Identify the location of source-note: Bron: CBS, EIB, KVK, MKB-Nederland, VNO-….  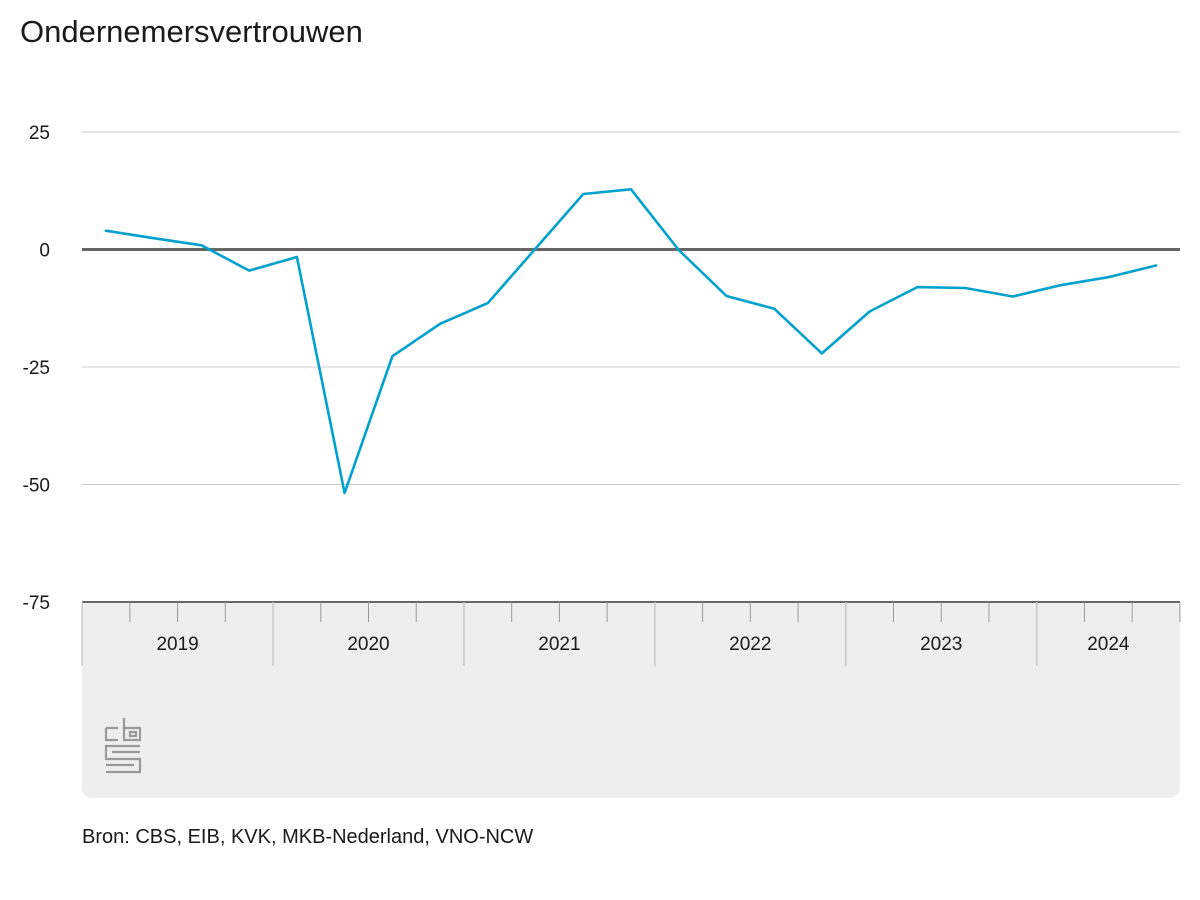
(308, 837).